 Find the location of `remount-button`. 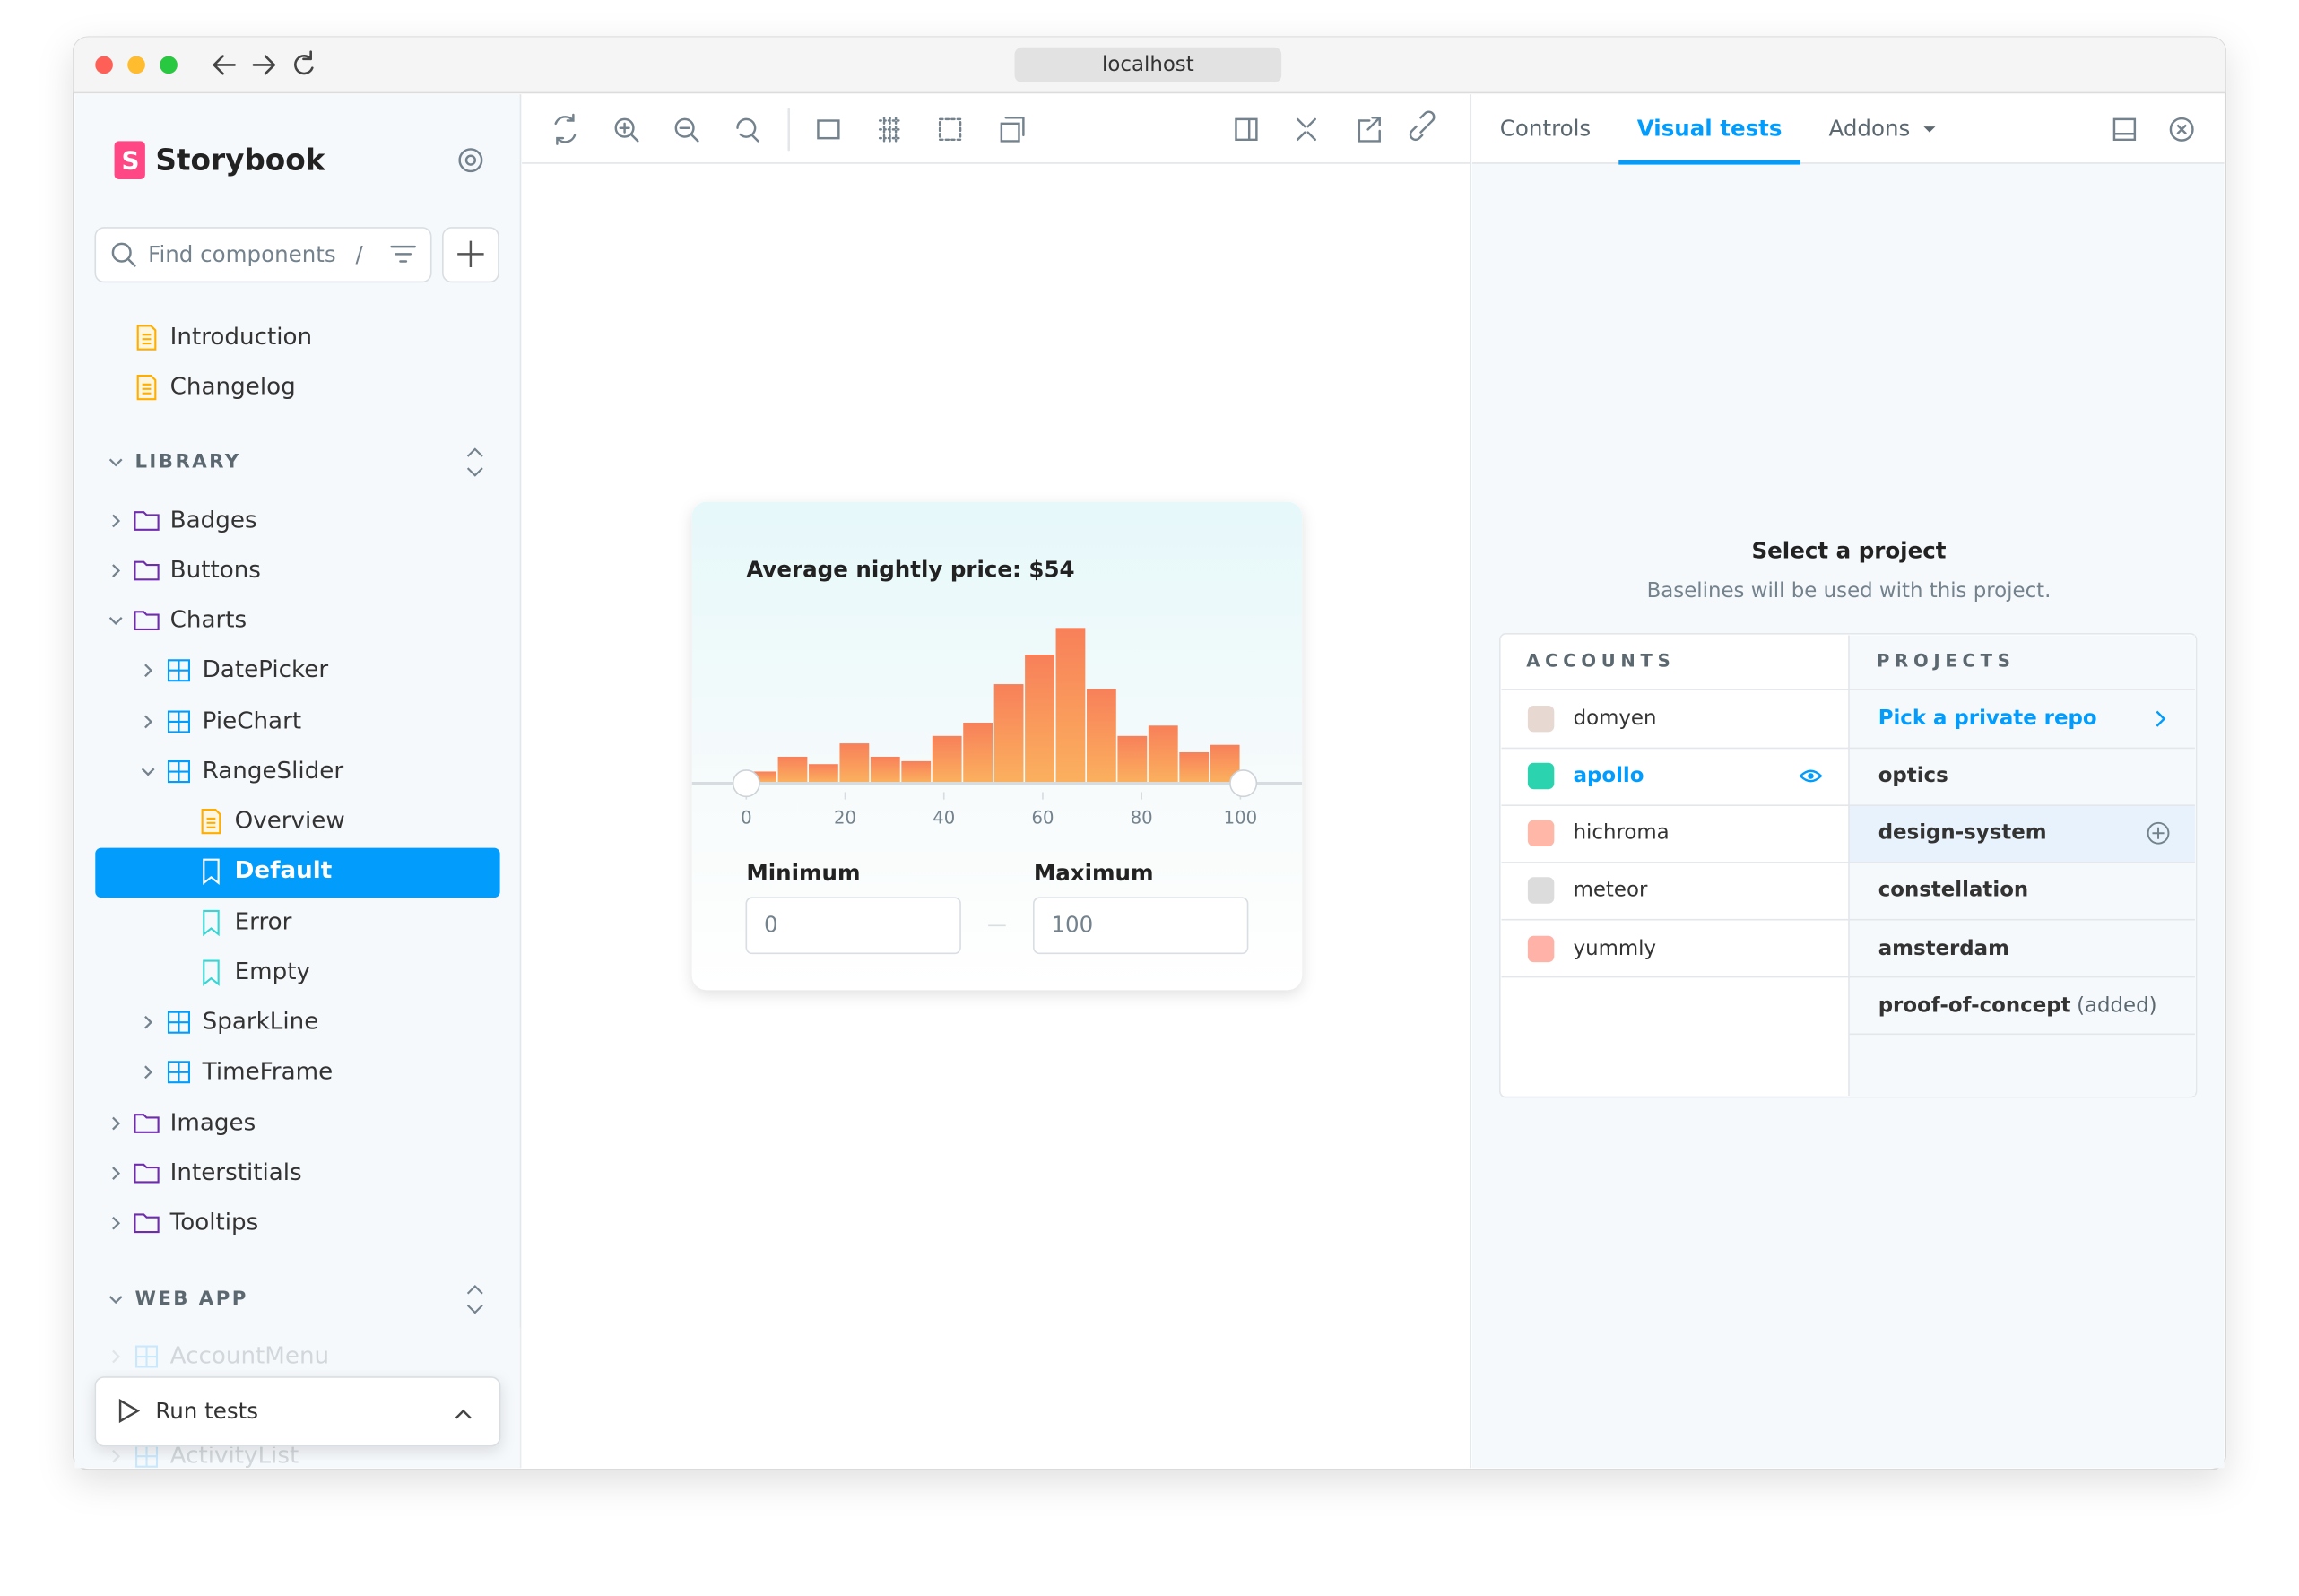

remount-button is located at coordinates (565, 129).